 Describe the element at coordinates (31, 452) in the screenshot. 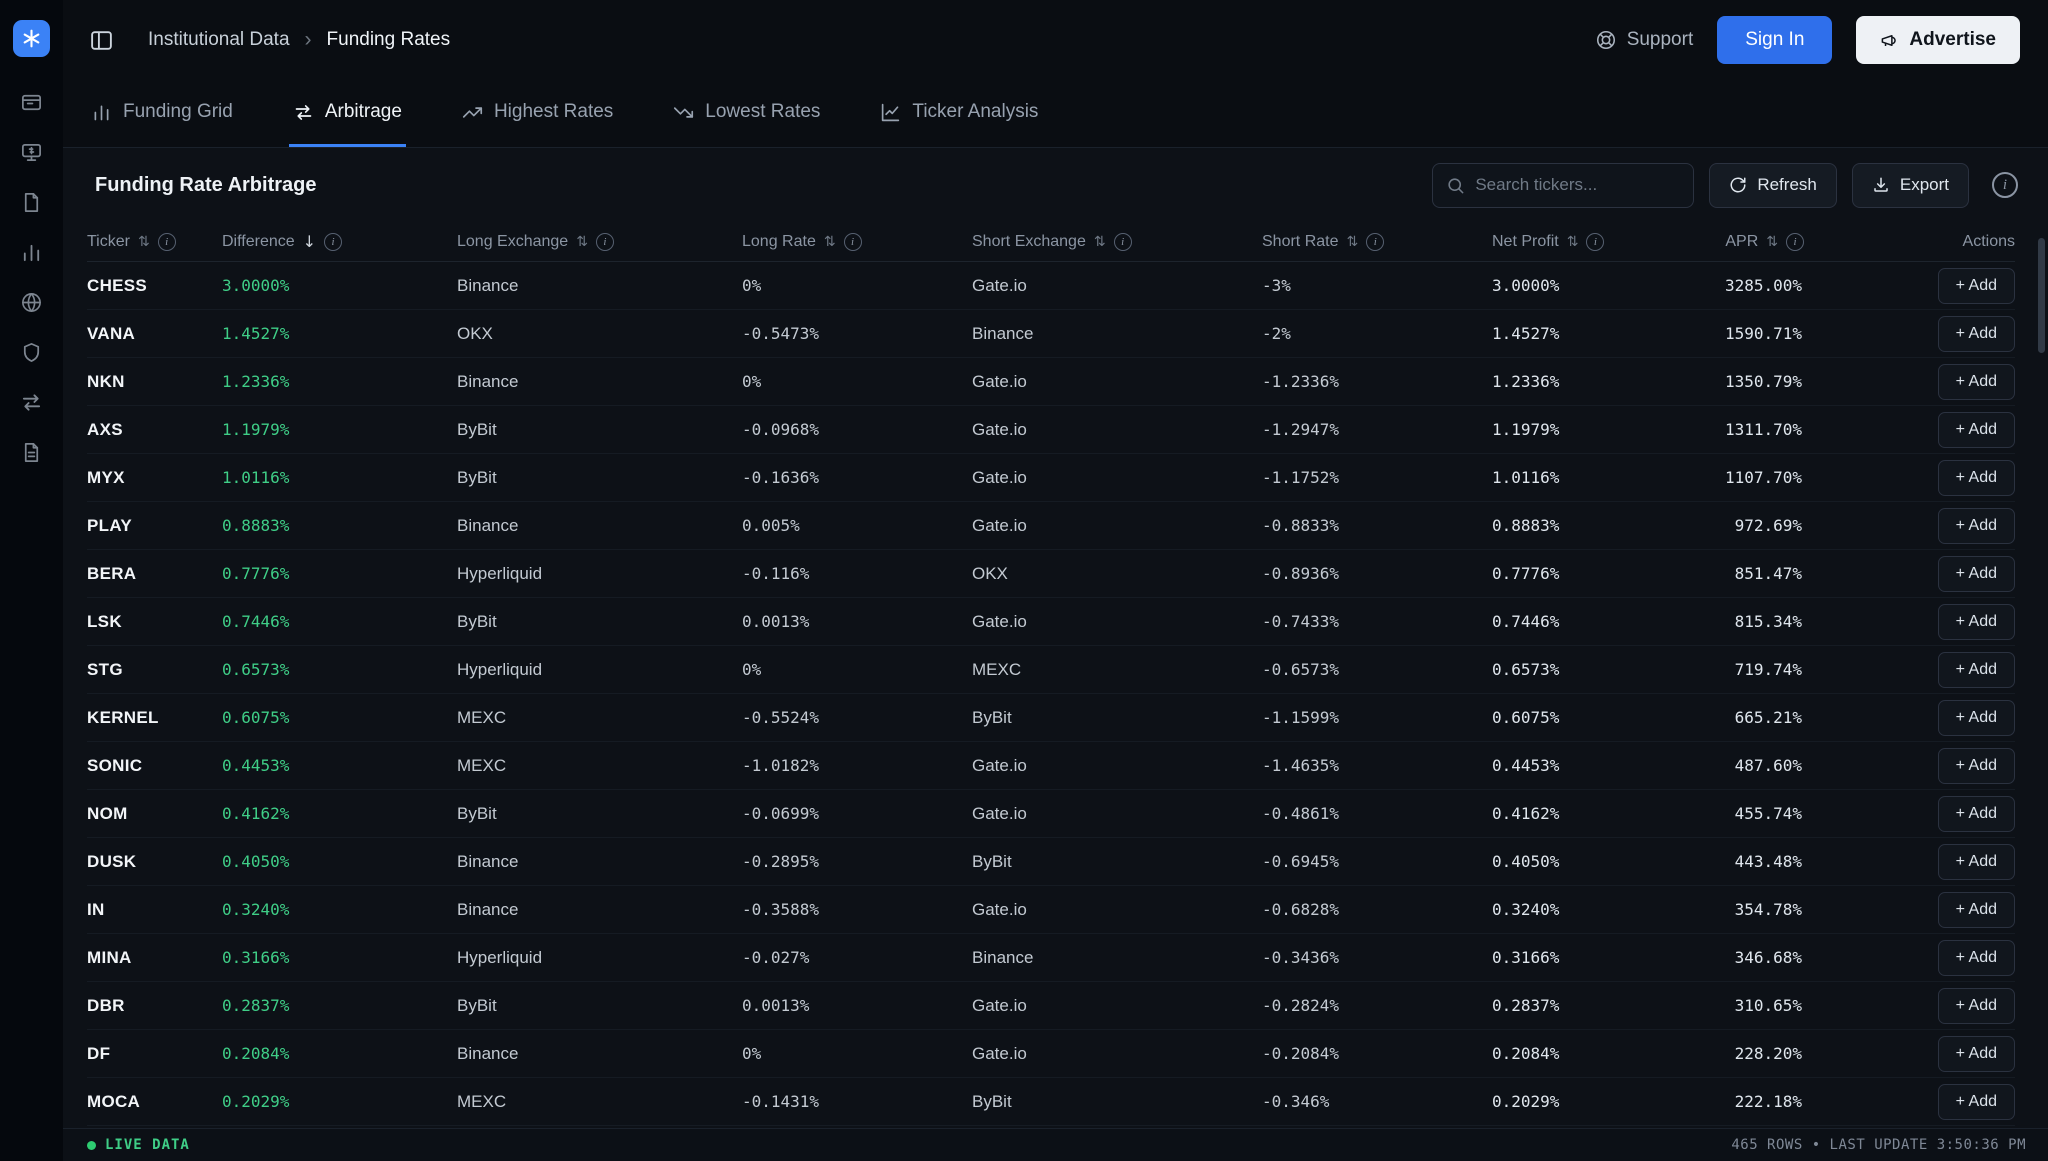

I see `documents-icon` at that location.